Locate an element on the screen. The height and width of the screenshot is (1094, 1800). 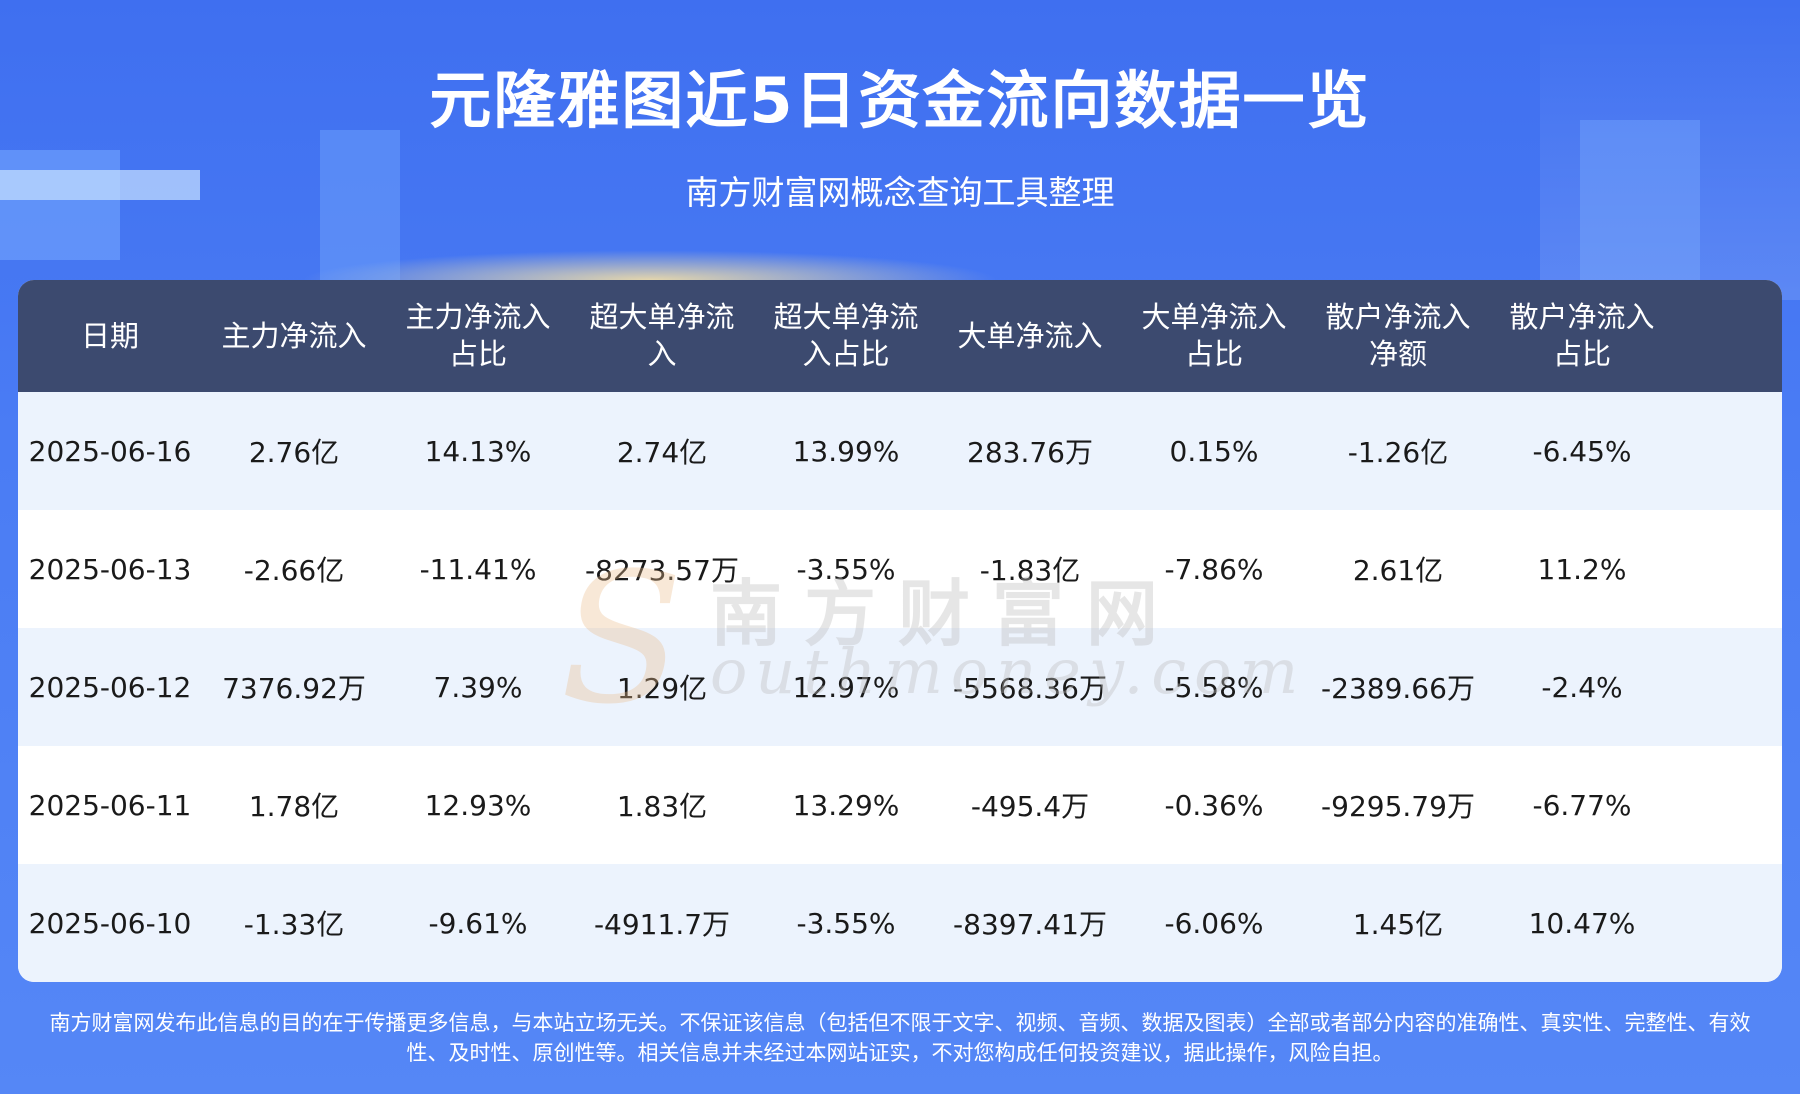
value-cell: 14.13% is located at coordinates (478, 451).